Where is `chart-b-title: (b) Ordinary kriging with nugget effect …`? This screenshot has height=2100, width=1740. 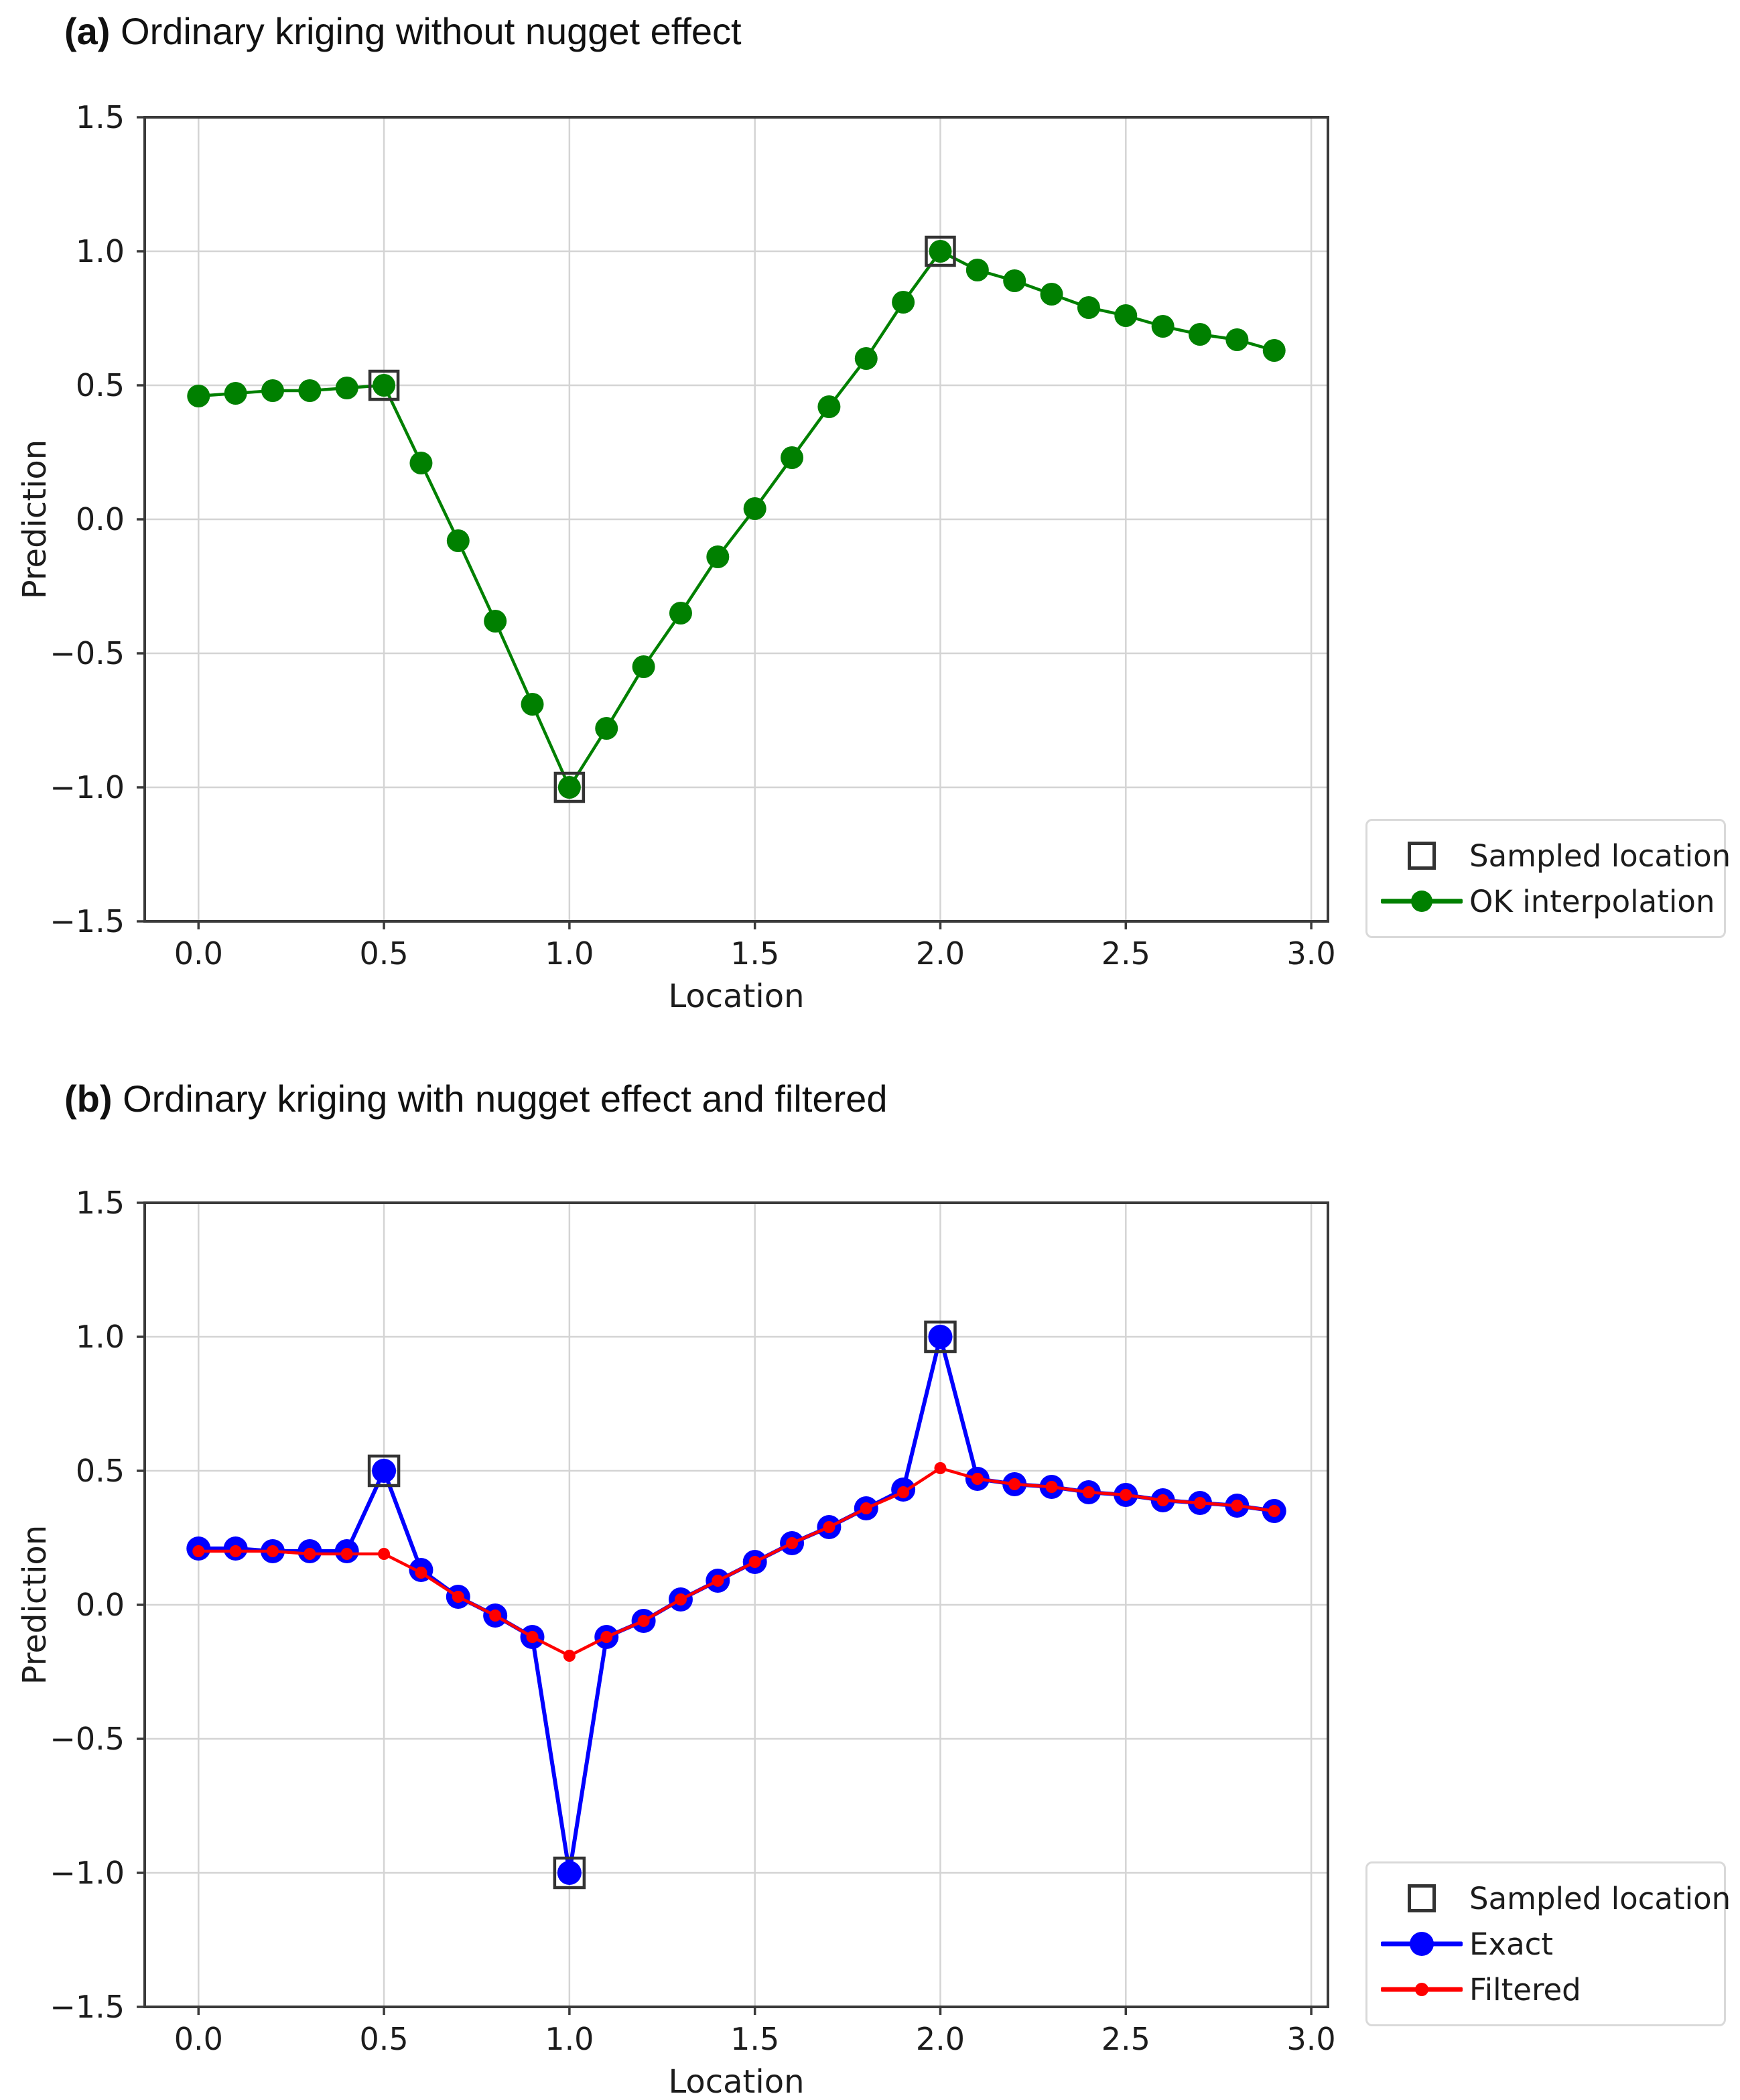
chart-b-title: (b) Ordinary kriging with nugget effect … is located at coordinates (475, 1098).